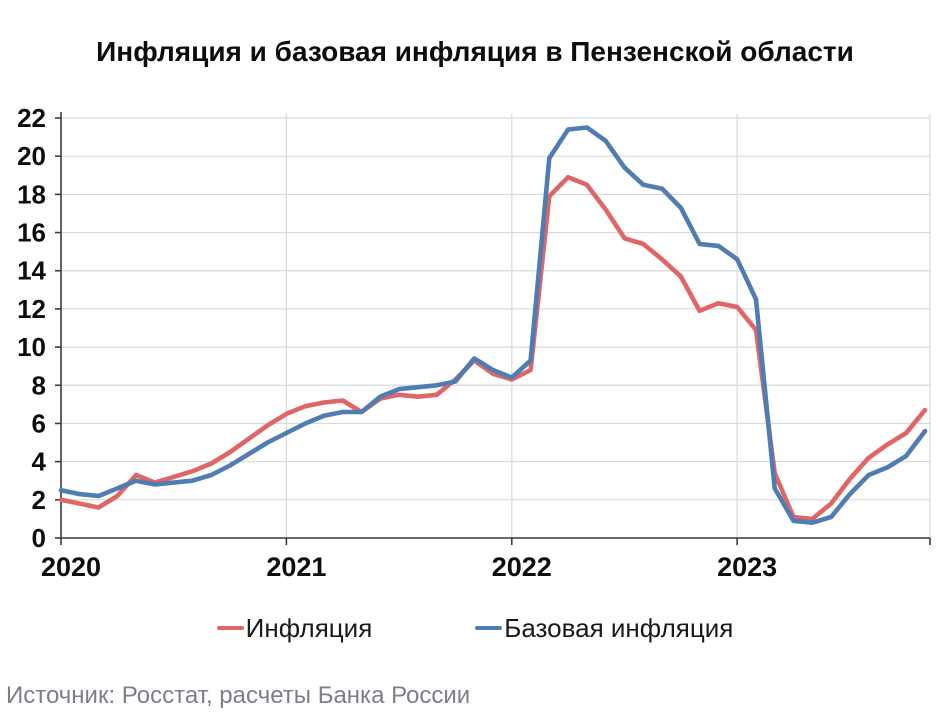  I want to click on y-tick-label: 14, so click(31, 271).